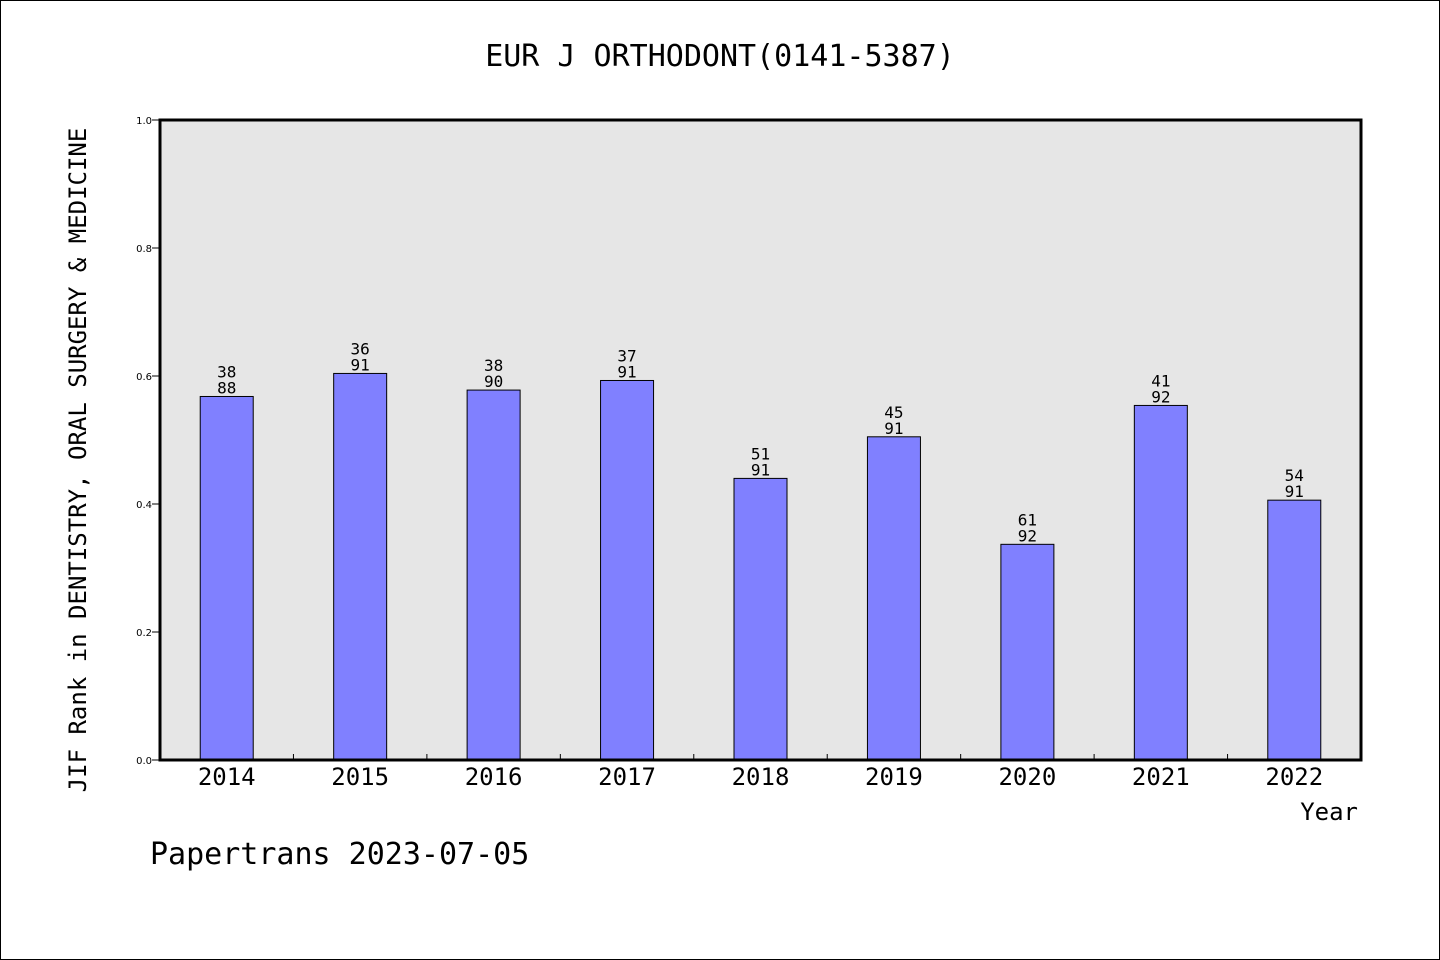  I want to click on bar-total-label: 90, so click(493, 381).